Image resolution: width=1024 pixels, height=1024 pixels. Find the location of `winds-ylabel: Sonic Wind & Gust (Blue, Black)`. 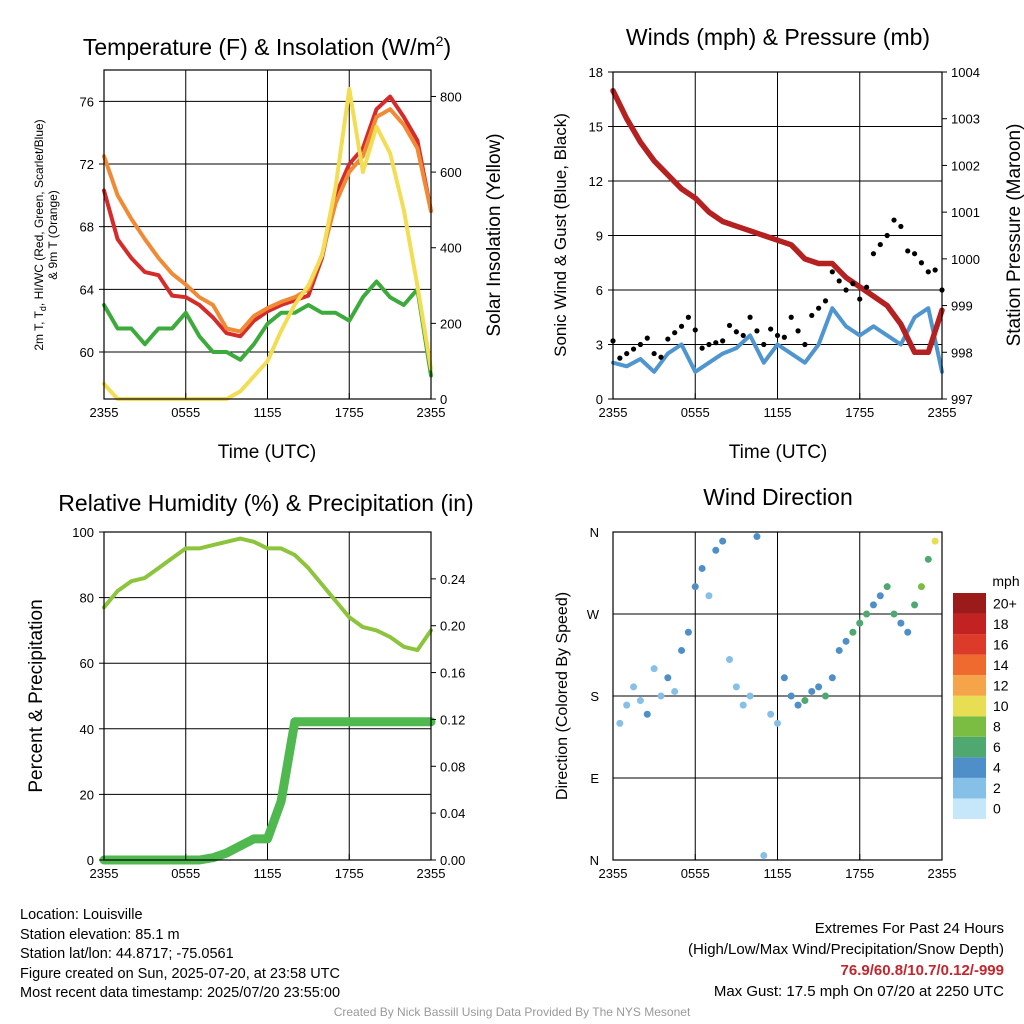

winds-ylabel: Sonic Wind & Gust (Blue, Black) is located at coordinates (560, 235).